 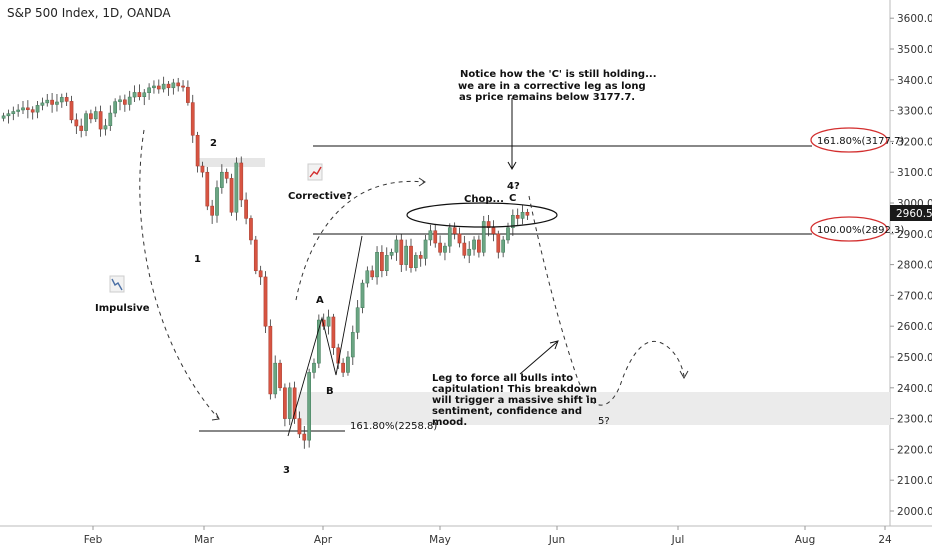 What do you see at coordinates (393, 426) in the screenshot?
I see `level-label-2258: 161.80%(2258.8)` at bounding box center [393, 426].